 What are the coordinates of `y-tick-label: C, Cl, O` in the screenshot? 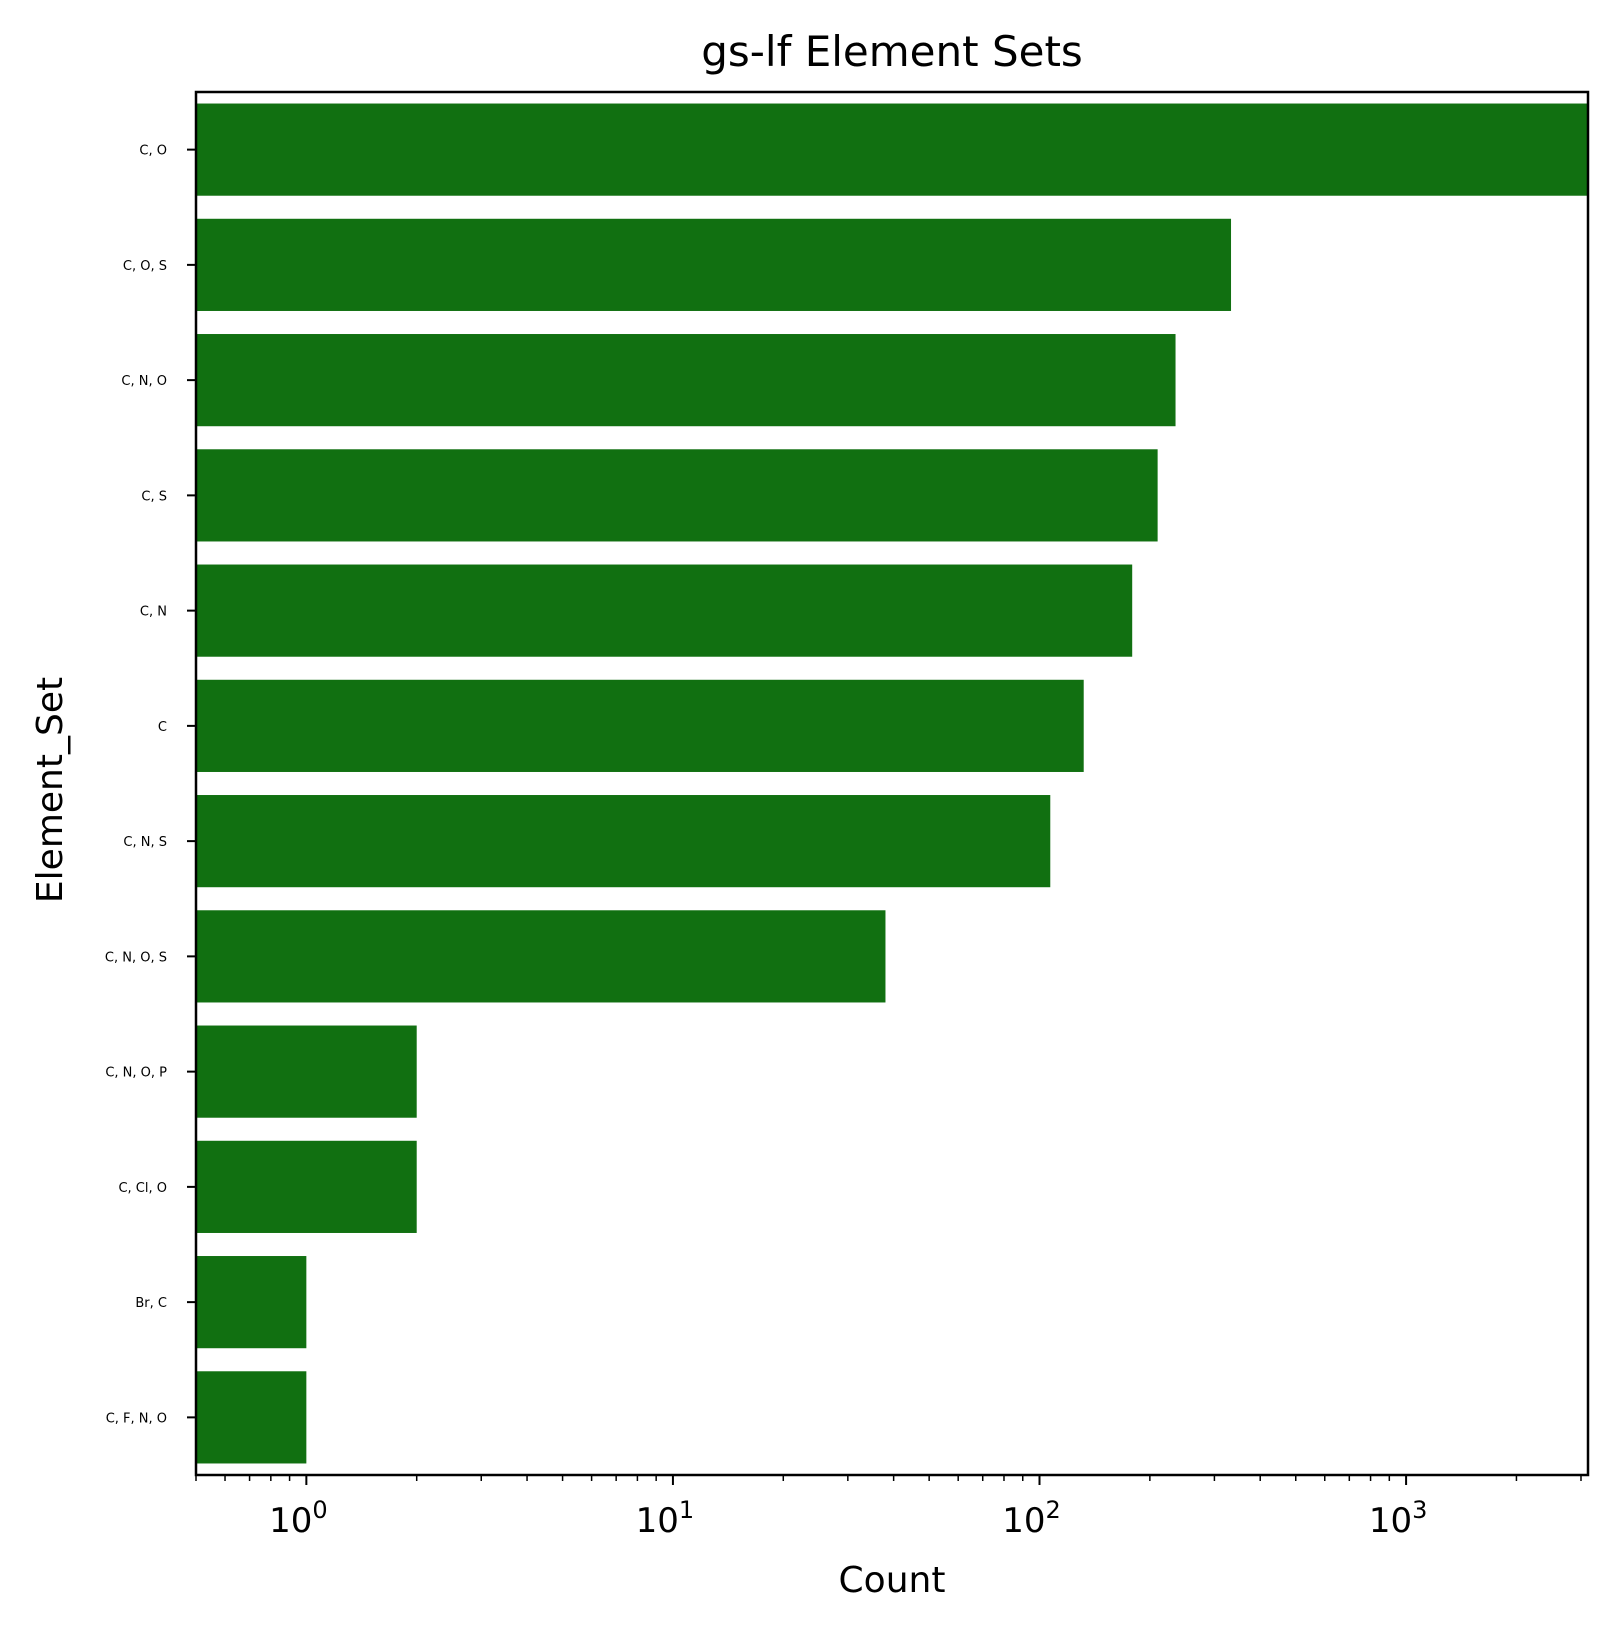 It's located at (142, 1188).